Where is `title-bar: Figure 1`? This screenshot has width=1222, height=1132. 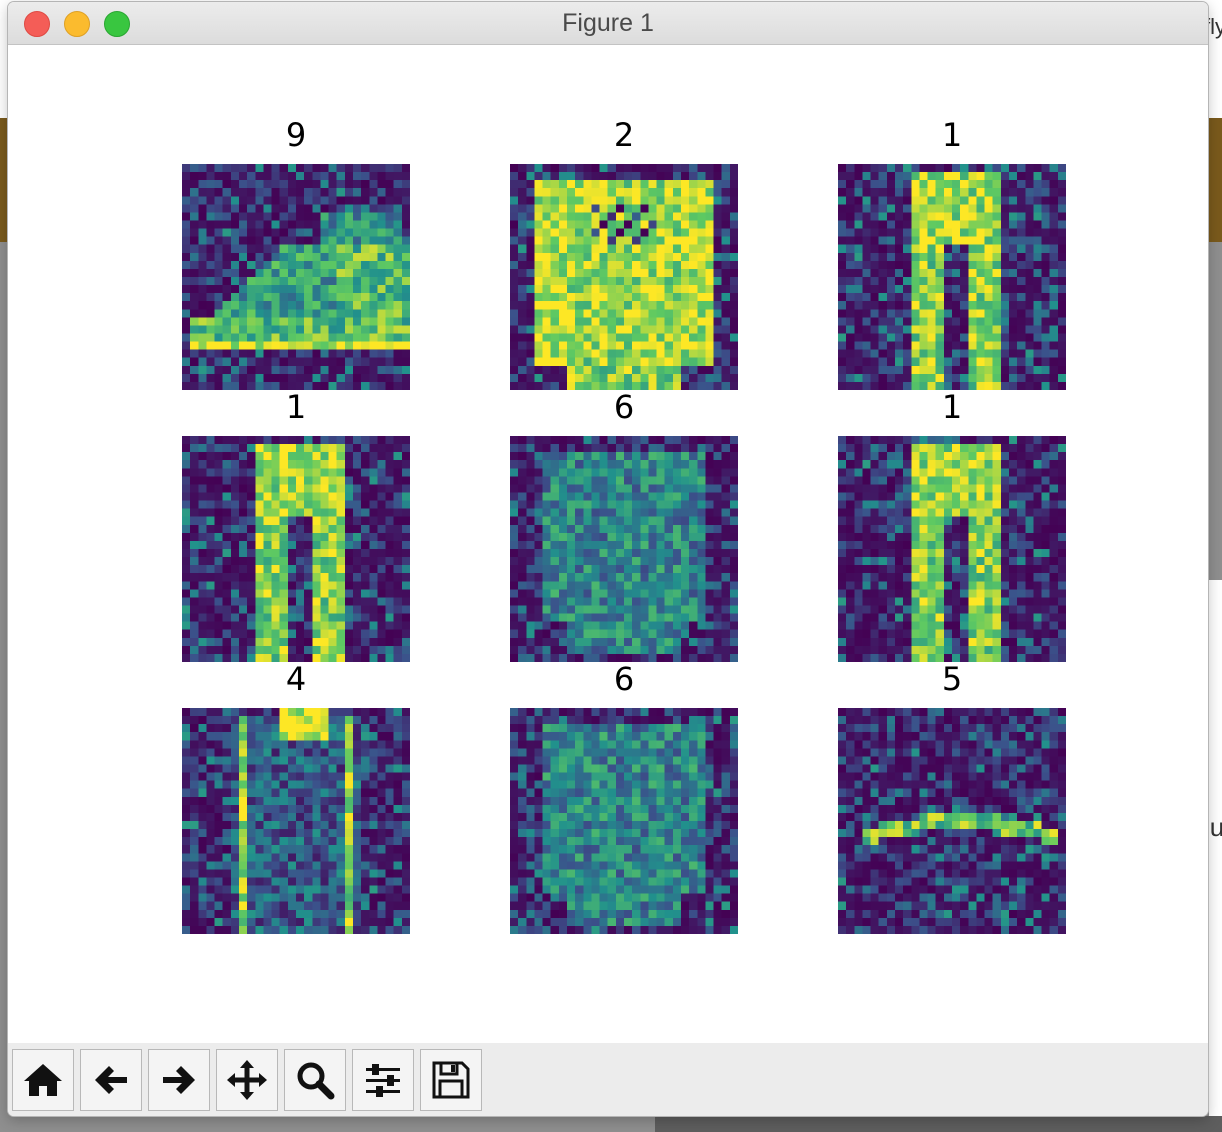
title-bar: Figure 1 is located at coordinates (608, 23).